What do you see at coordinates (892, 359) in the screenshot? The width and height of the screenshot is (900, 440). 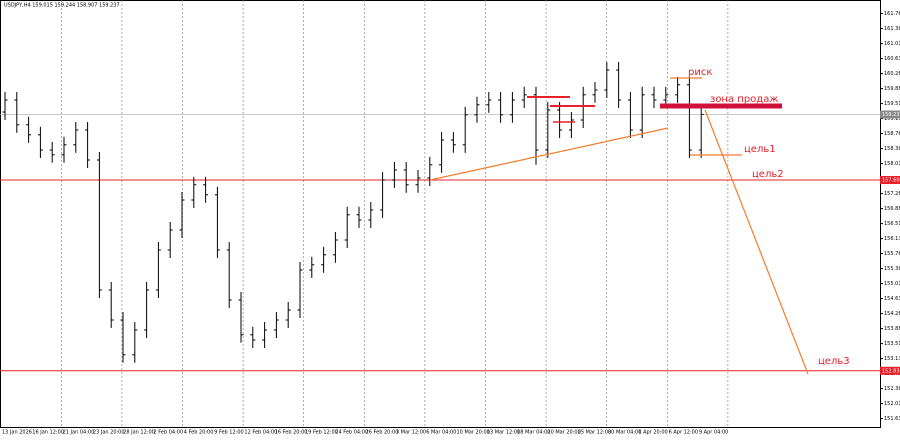 I see `y-tick-label: 153.135` at bounding box center [892, 359].